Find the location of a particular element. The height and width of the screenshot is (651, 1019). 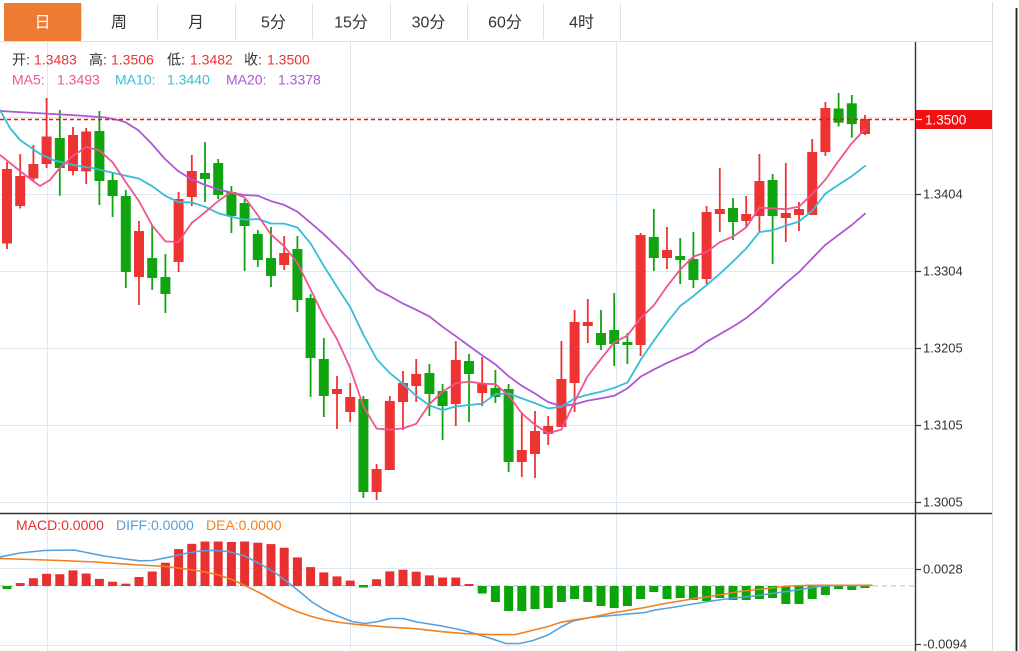

svg-text: MA10: is located at coordinates (135, 80).